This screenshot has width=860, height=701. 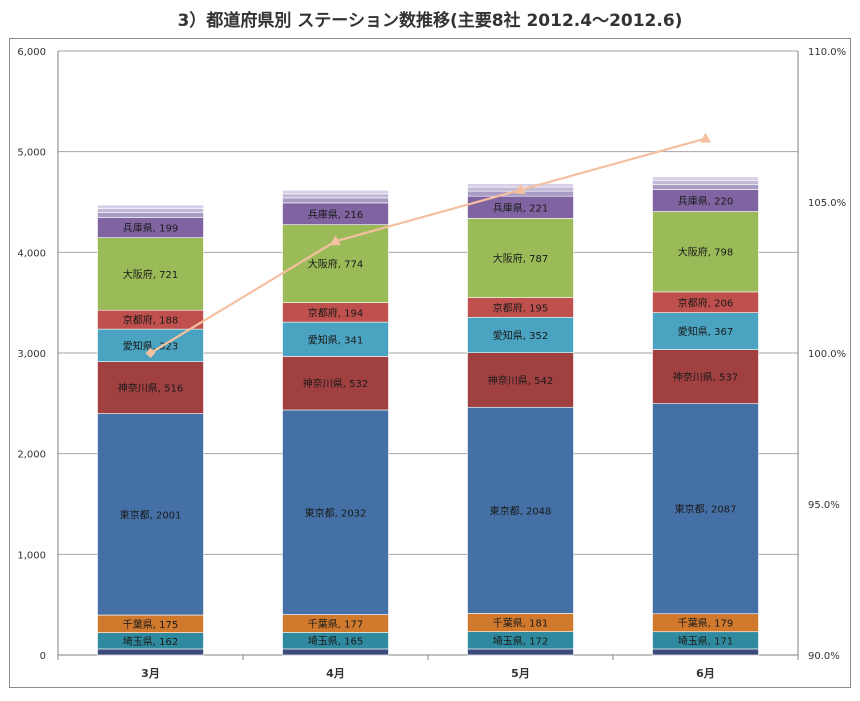 I want to click on data-label: 東京都, 2032, so click(x=336, y=512).